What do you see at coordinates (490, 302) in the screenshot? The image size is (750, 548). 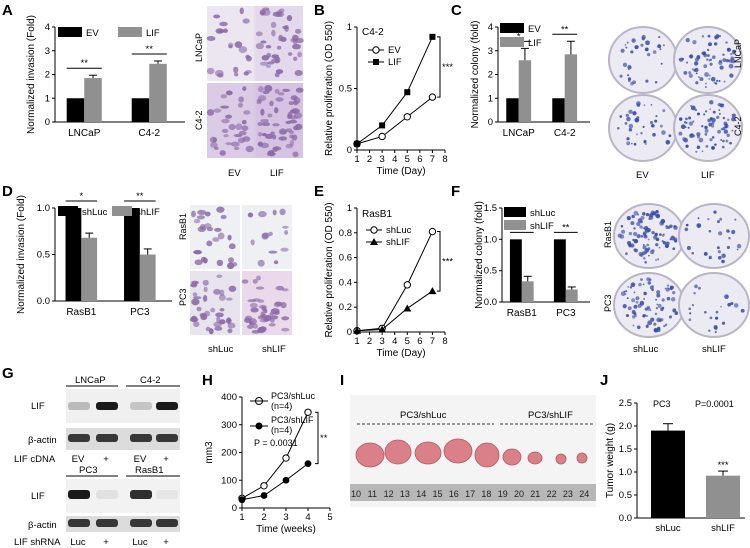 I see `y-tick-label: 0.0` at bounding box center [490, 302].